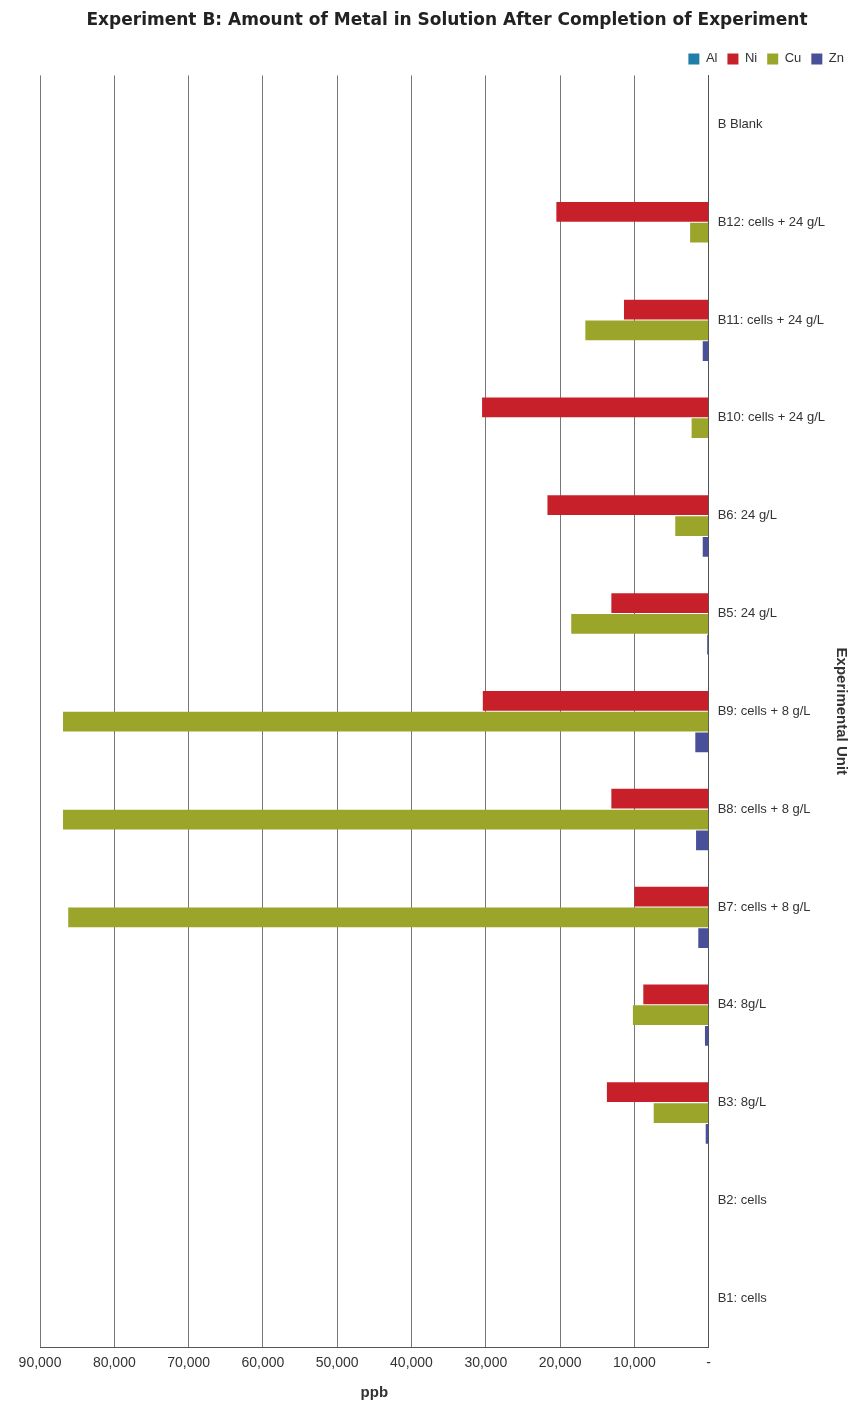 The height and width of the screenshot is (1418, 866). What do you see at coordinates (742, 1102) in the screenshot?
I see `y-tick-label: B3: 8g/L` at bounding box center [742, 1102].